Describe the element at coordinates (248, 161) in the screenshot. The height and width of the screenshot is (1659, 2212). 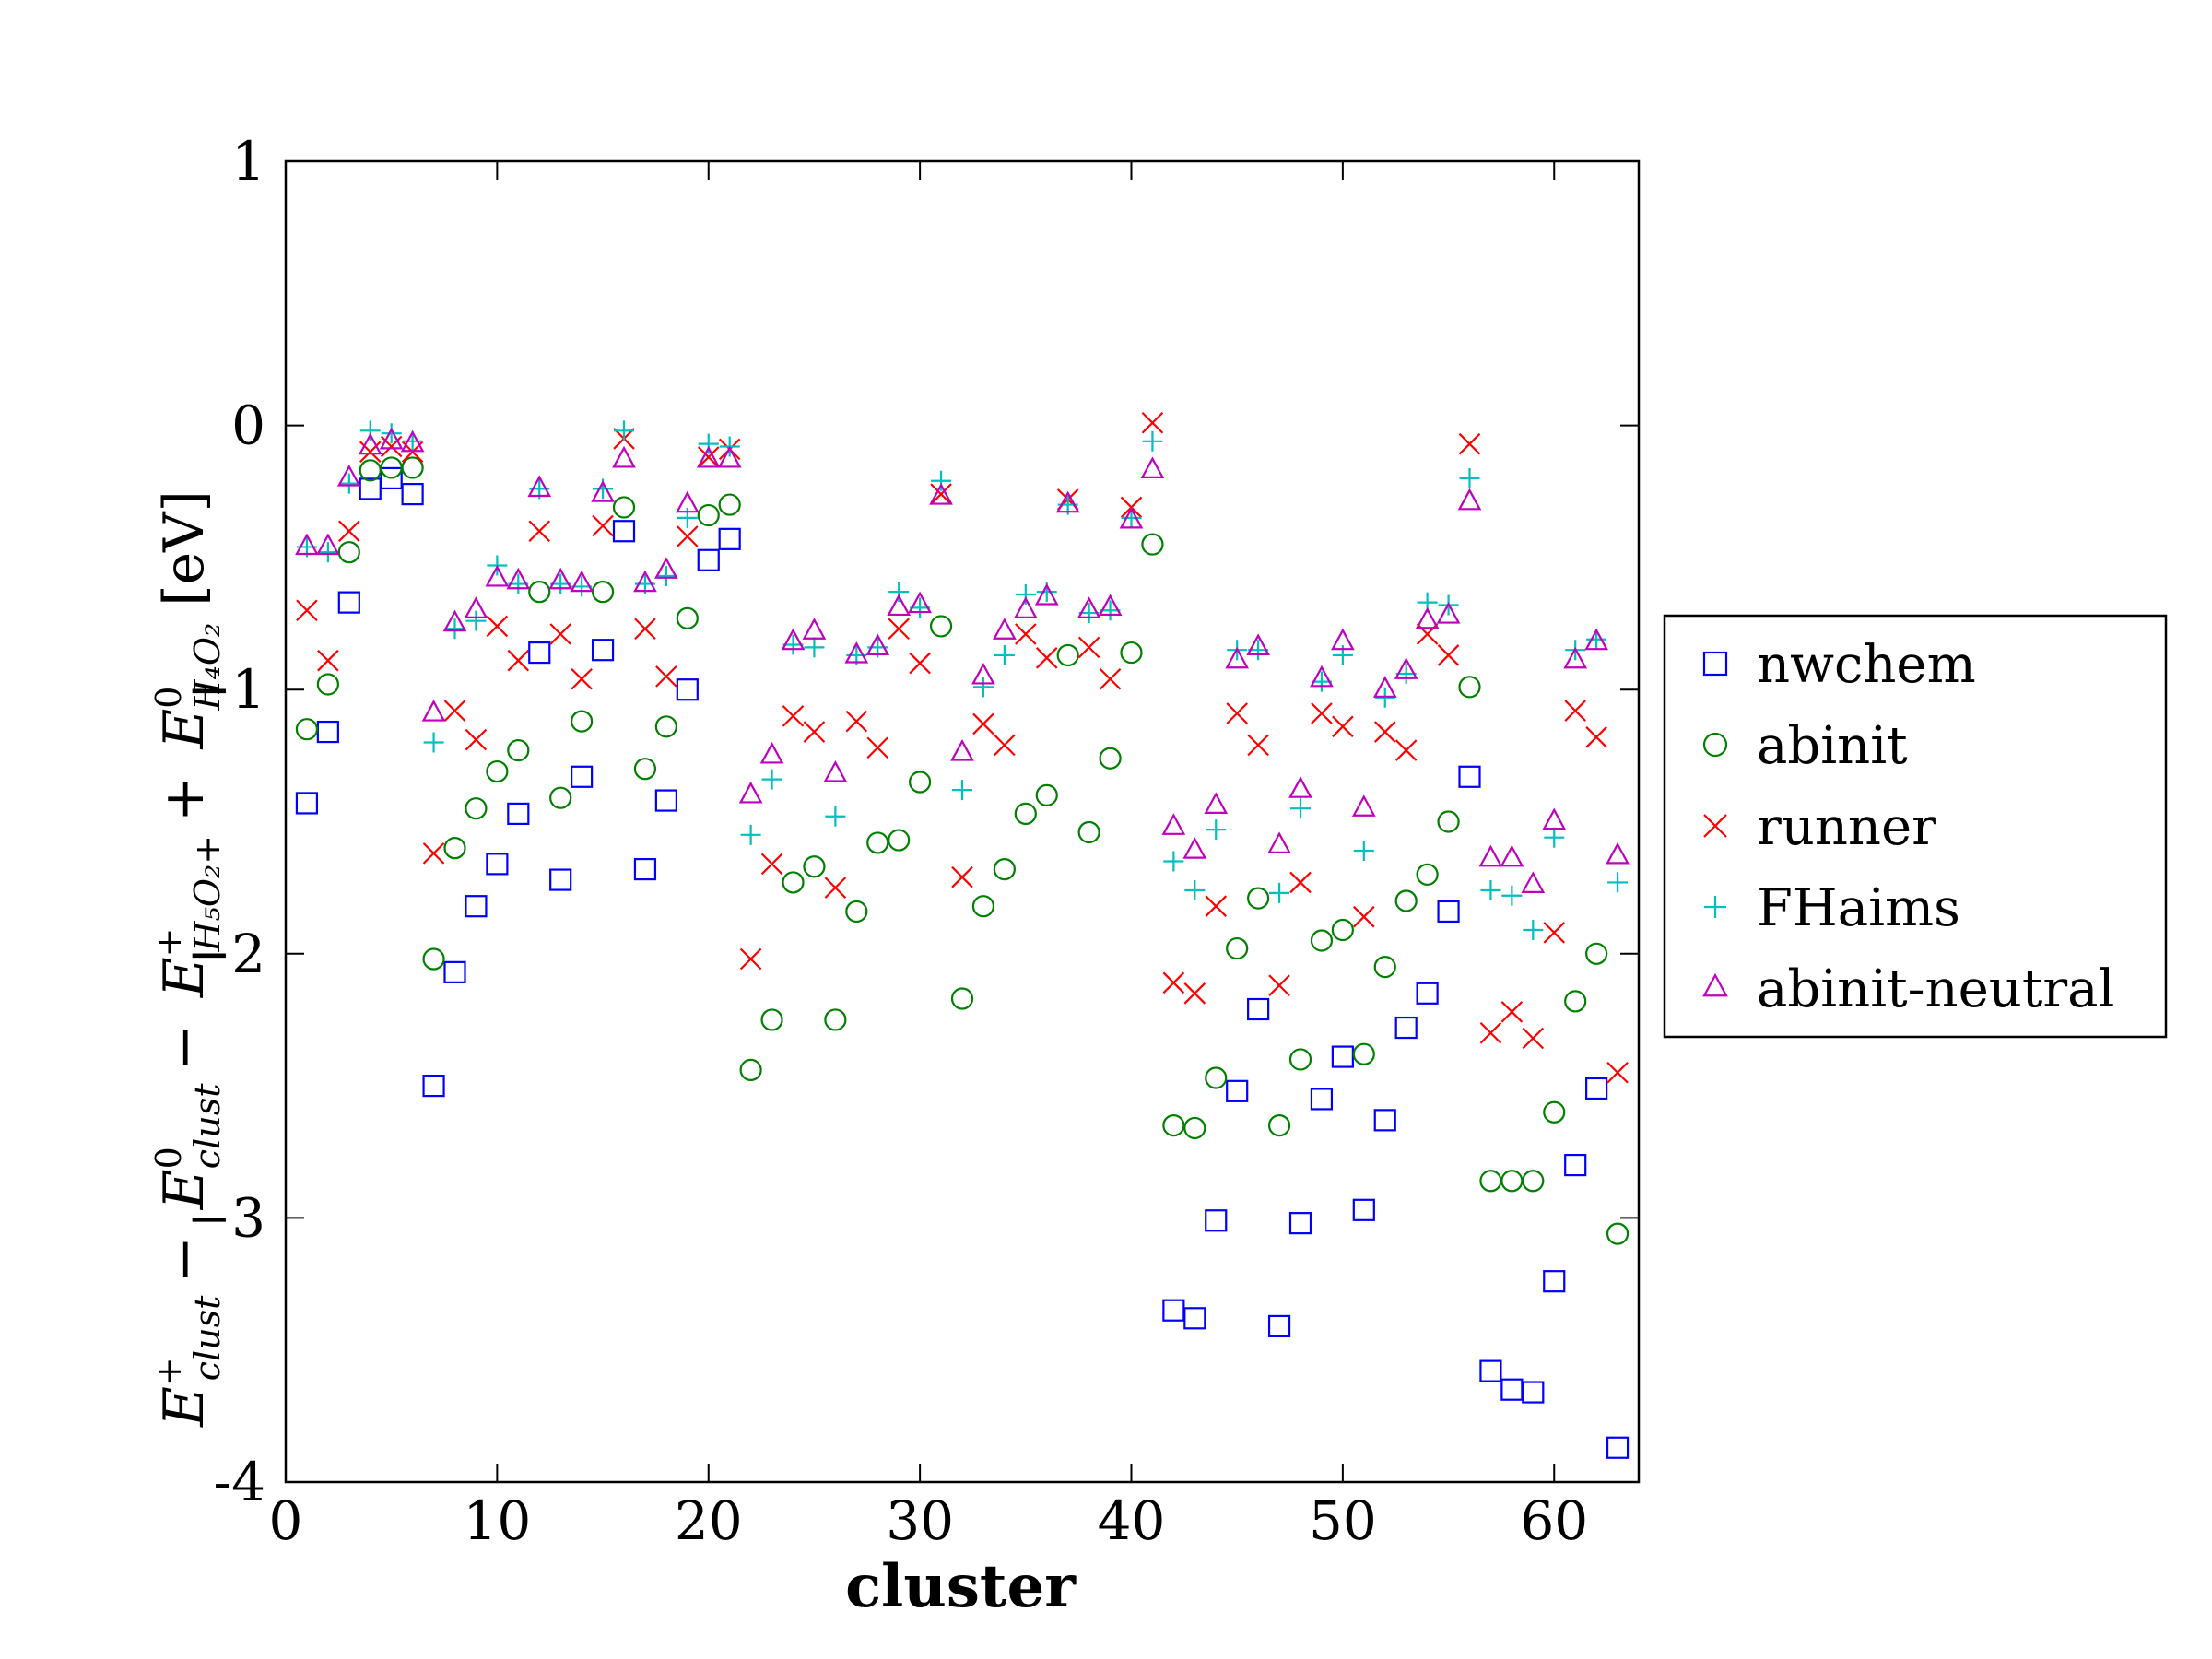
I see `y-tick-label: 1` at that location.